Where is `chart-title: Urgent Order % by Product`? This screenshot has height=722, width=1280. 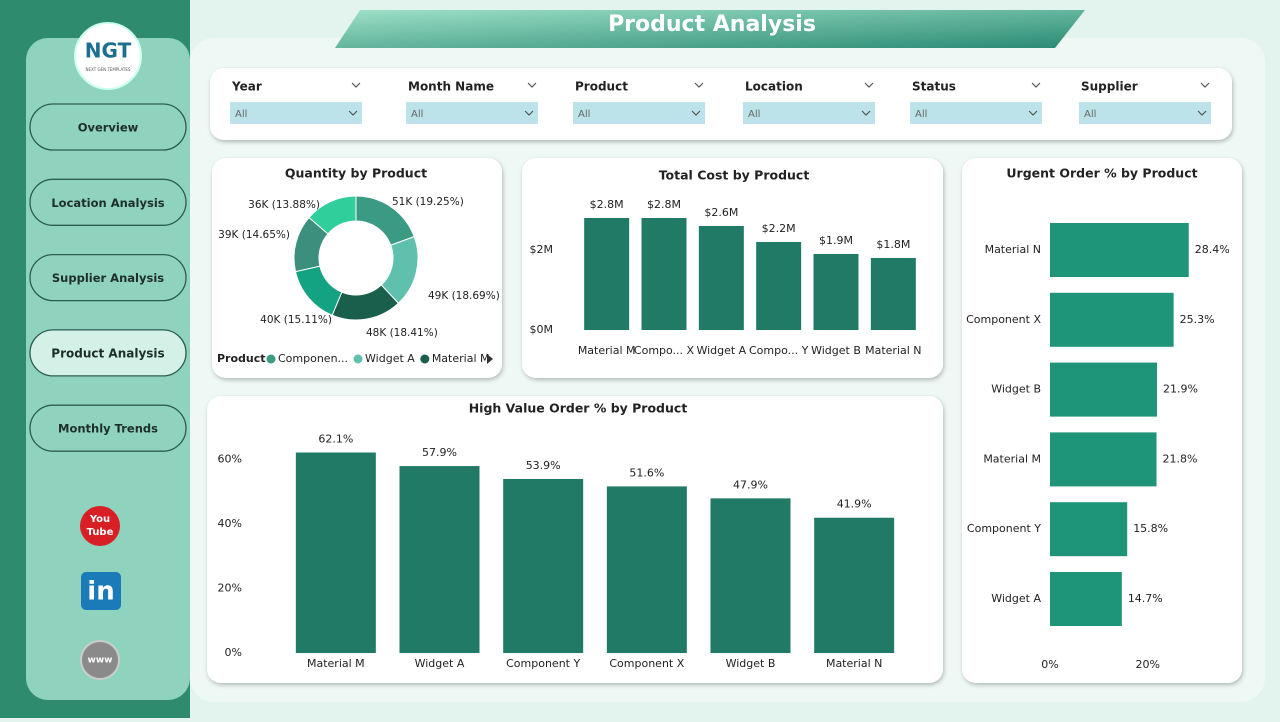
chart-title: Urgent Order % by Product is located at coordinates (1101, 173).